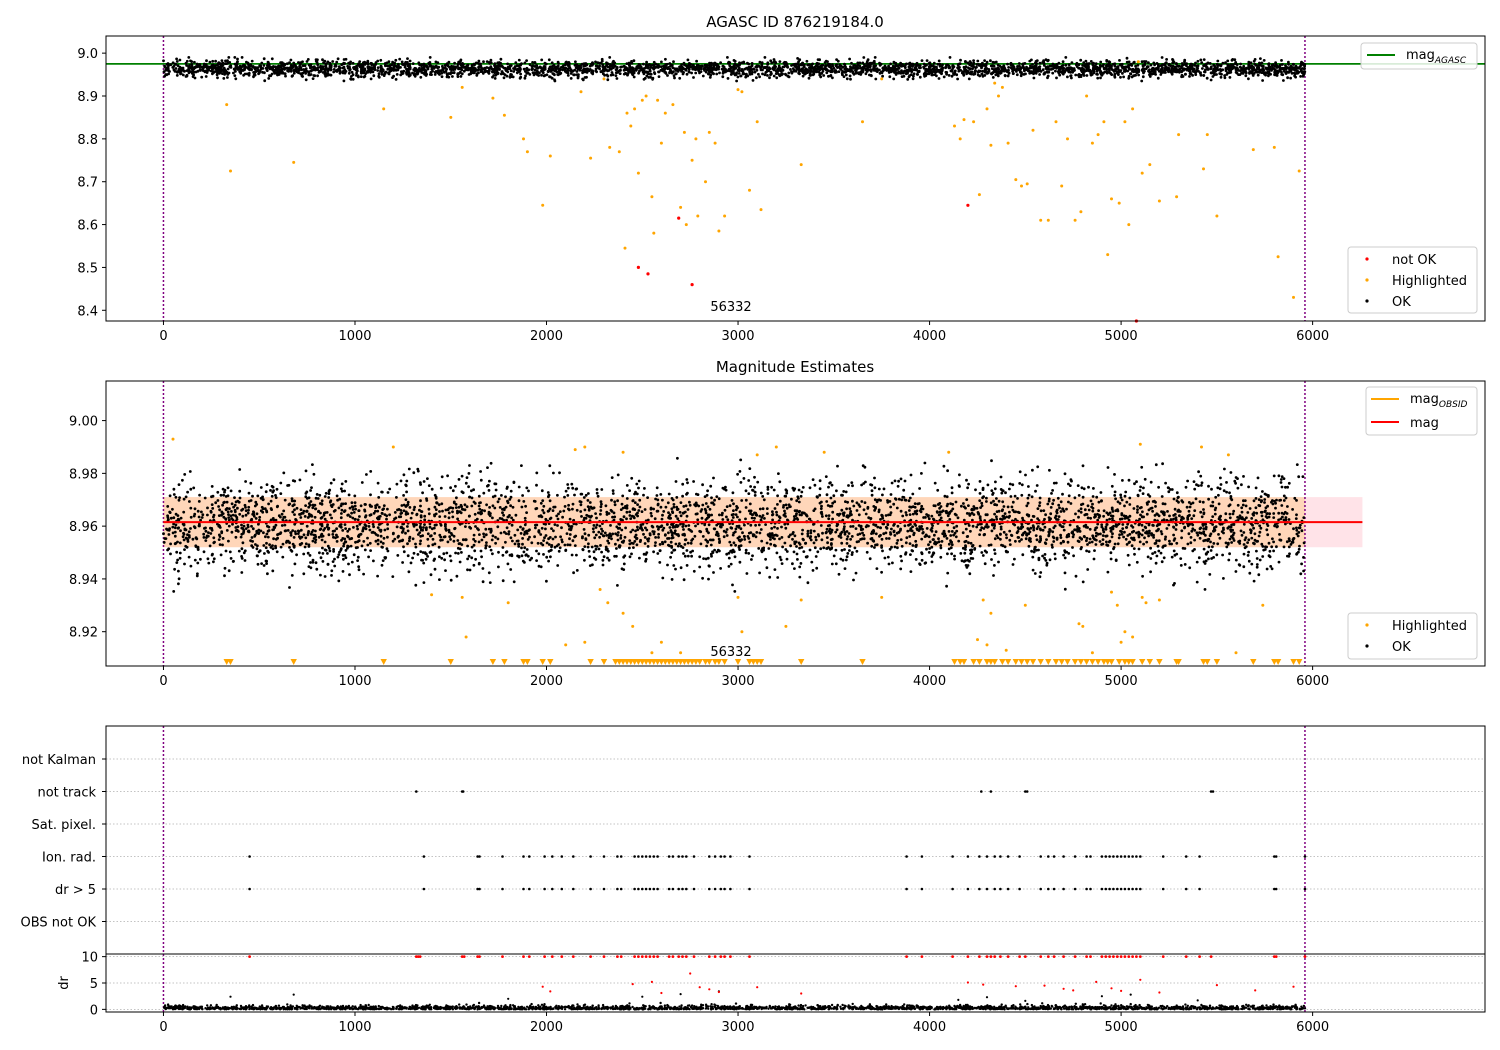 The image size is (1500, 1050). I want to click on legend-ok: OK, so click(1401, 302).